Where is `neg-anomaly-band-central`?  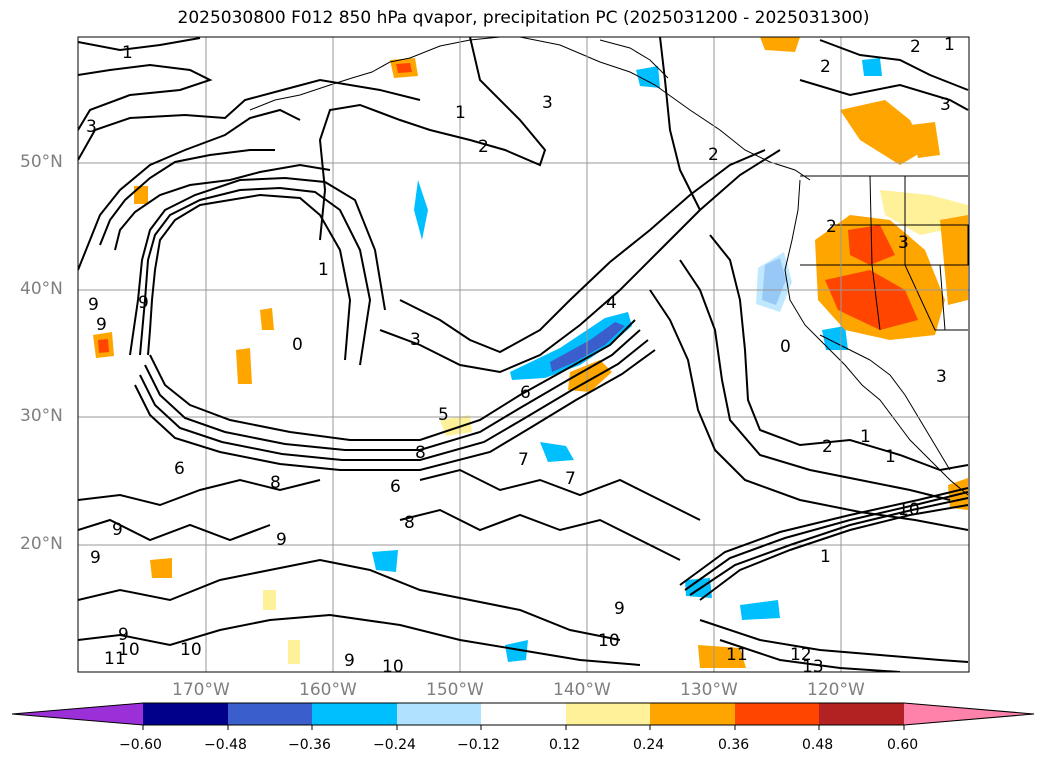
neg-anomaly-band-central is located at coordinates (571, 346).